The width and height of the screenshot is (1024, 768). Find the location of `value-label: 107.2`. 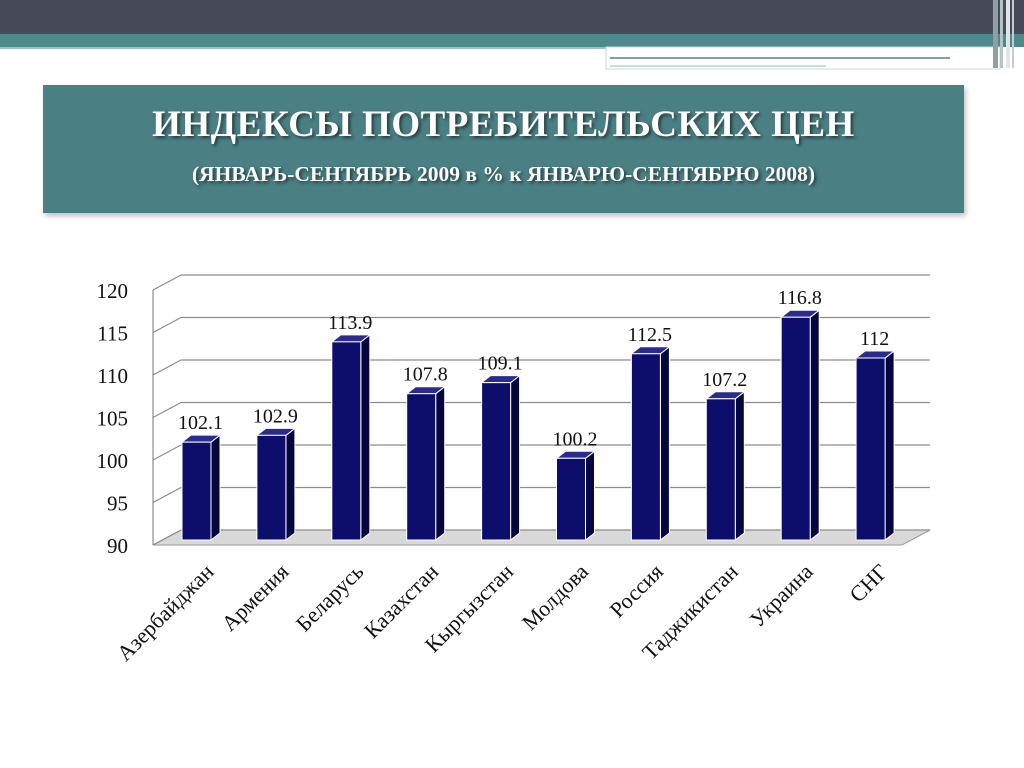

value-label: 107.2 is located at coordinates (724, 380).